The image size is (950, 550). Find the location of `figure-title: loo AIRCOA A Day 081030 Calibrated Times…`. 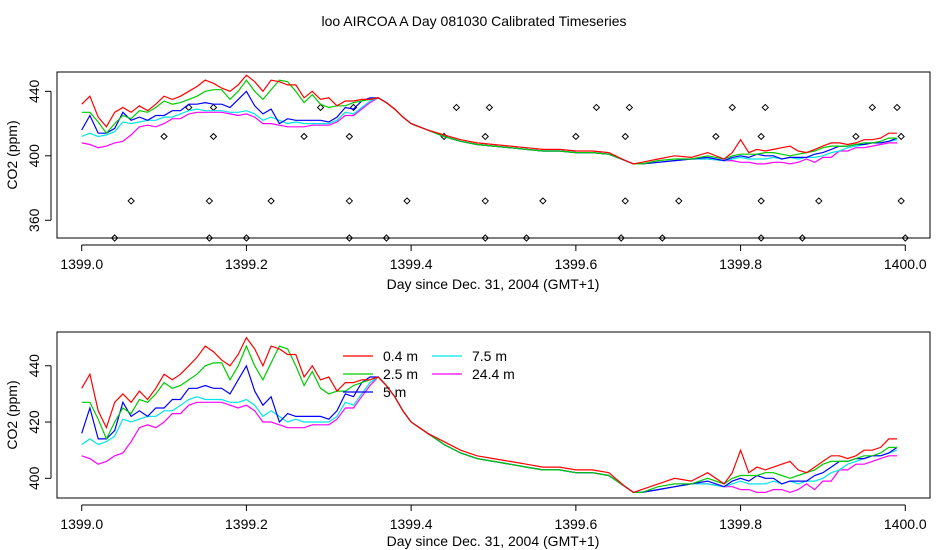

figure-title: loo AIRCOA A Day 081030 Calibrated Times… is located at coordinates (473, 21).